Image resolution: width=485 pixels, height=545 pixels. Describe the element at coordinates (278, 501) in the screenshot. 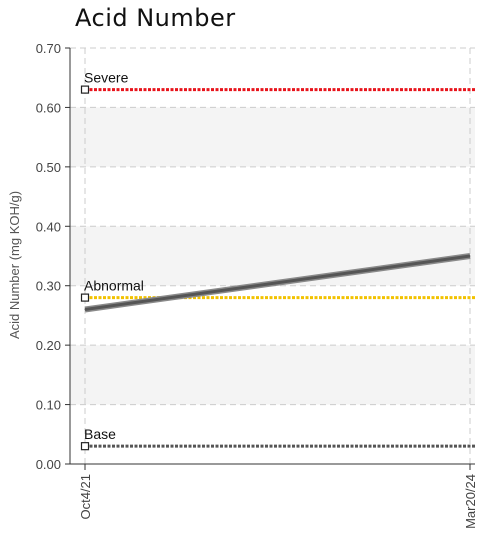

I see `x-tick-labels: Oct4/21 Mar20/24` at that location.